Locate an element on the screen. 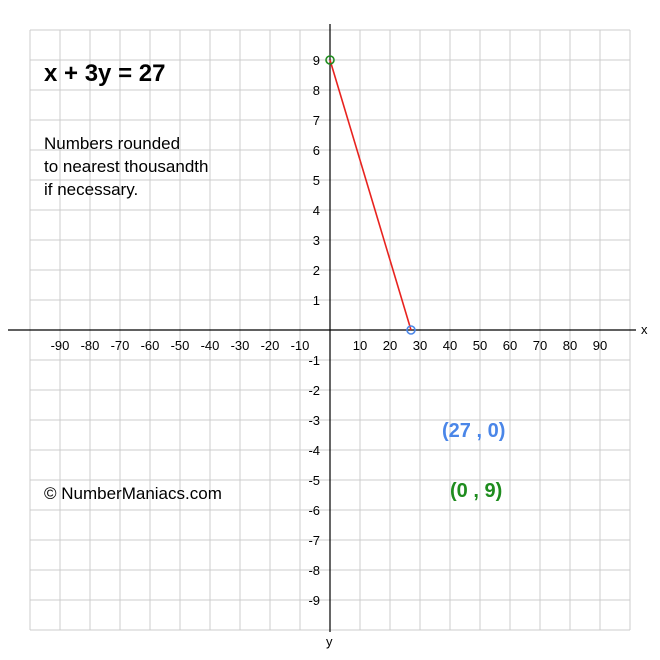 The width and height of the screenshot is (660, 660). y-tick-label: -5 is located at coordinates (314, 480).